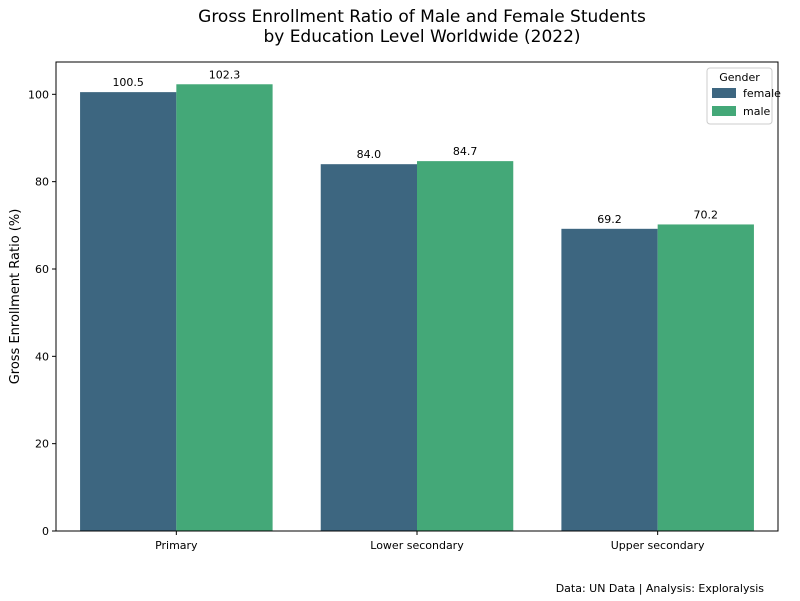 This screenshot has width=800, height=601. I want to click on legend-title: Gender, so click(739, 77).